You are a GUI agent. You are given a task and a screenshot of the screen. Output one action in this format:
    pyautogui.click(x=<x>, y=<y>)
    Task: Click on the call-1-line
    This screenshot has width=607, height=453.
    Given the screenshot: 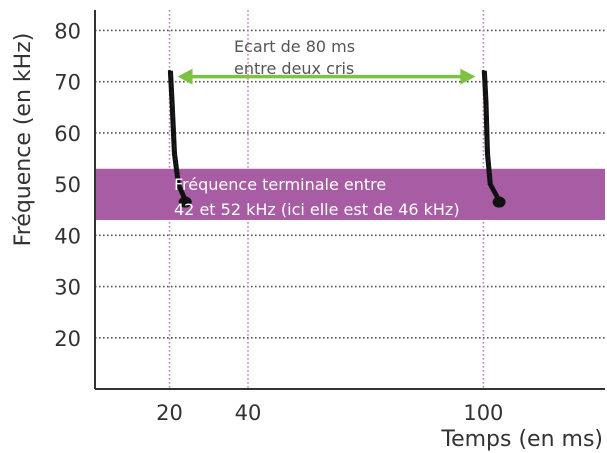 What is the action you would take?
    pyautogui.click(x=177, y=136)
    